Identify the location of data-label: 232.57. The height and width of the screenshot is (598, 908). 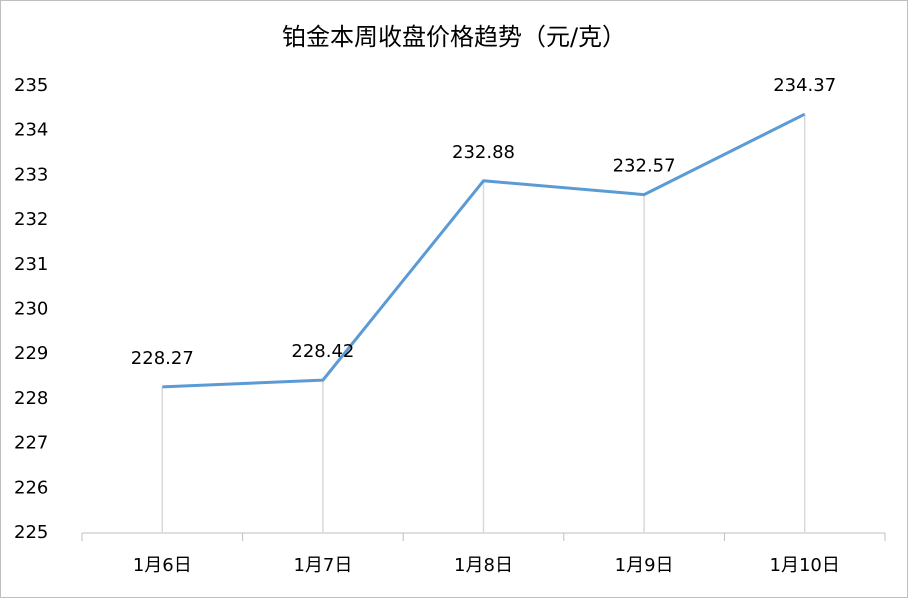
(644, 166).